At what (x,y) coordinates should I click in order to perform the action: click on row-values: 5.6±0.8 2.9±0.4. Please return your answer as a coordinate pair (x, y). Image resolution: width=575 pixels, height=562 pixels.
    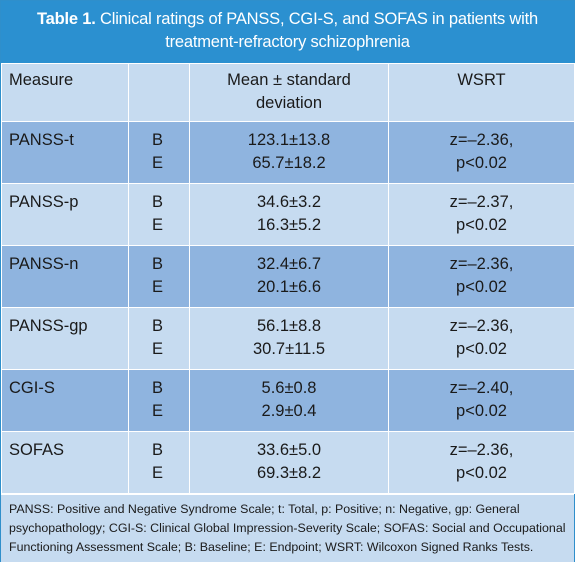
    Looking at the image, I should click on (289, 400).